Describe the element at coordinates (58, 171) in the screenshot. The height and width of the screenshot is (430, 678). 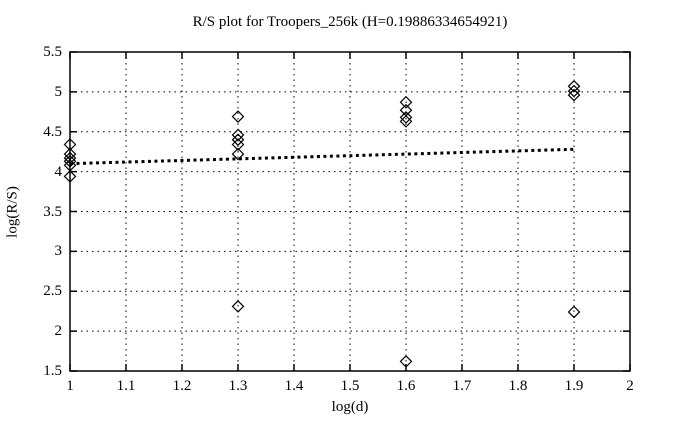
I see `y-tick-label: 4` at that location.